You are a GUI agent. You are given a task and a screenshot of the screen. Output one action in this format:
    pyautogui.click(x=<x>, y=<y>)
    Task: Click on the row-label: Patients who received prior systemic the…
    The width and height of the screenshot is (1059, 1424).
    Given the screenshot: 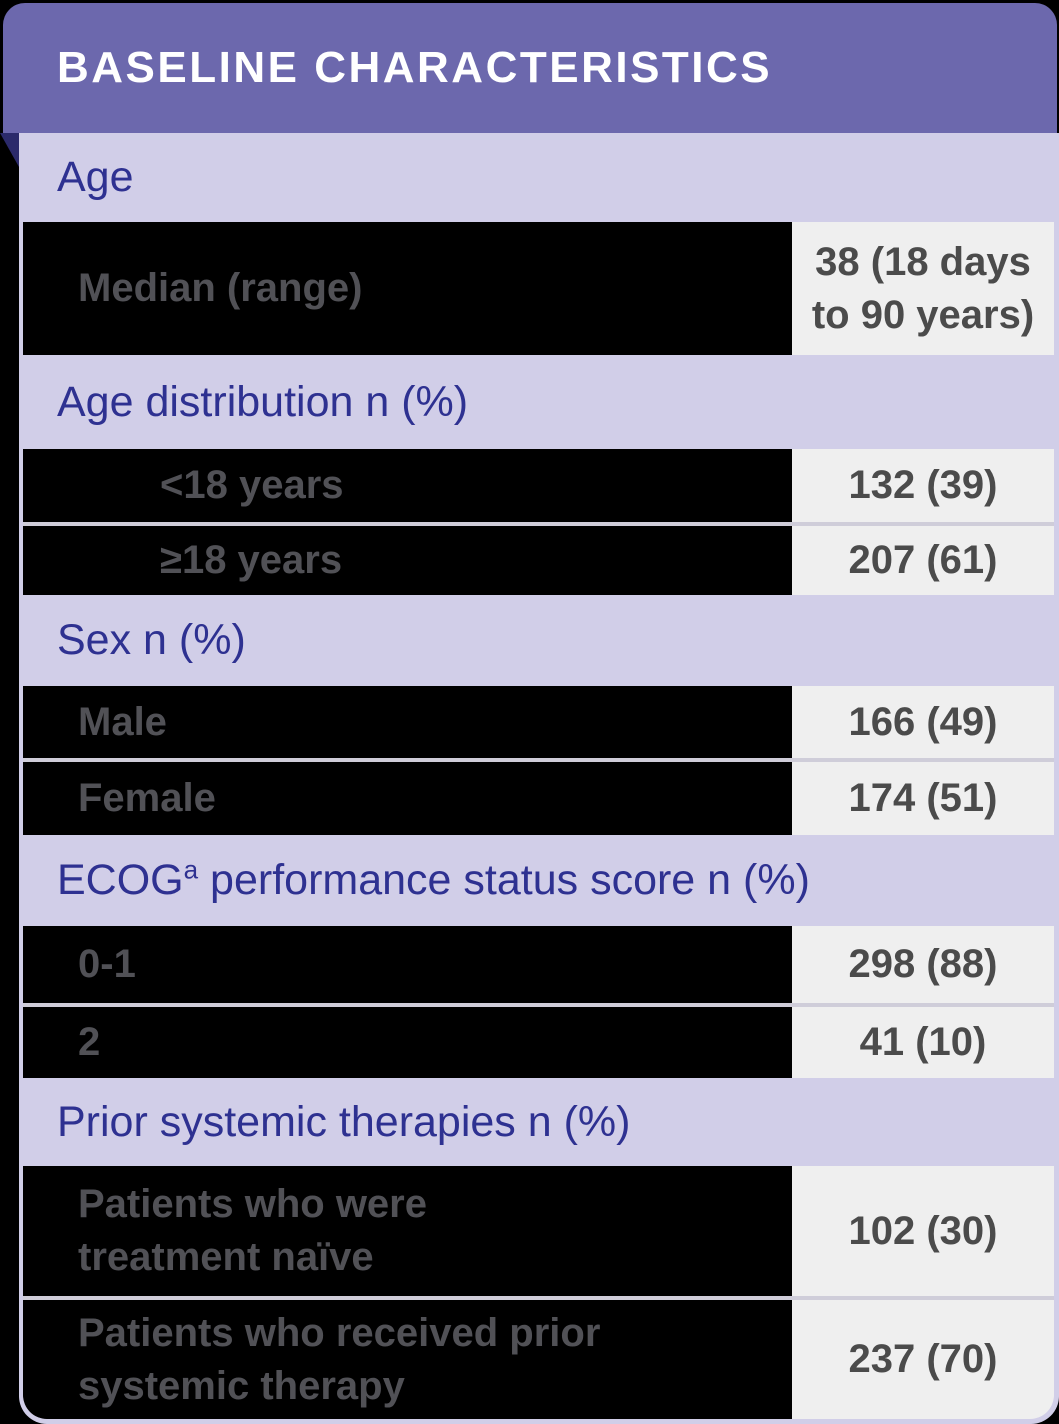 What is the action you would take?
    pyautogui.click(x=407, y=1359)
    